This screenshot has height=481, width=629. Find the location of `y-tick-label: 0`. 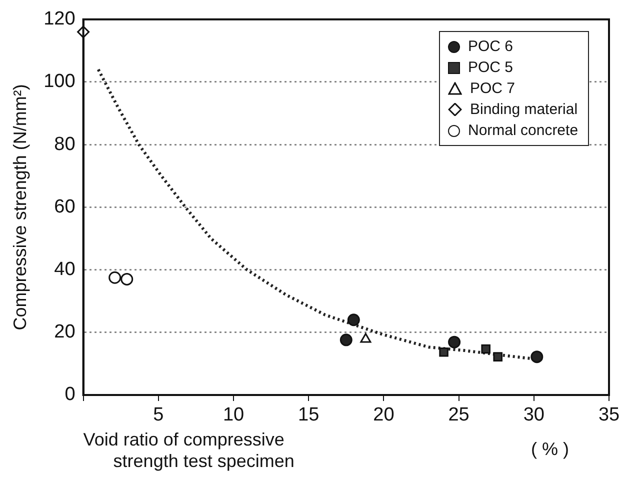

y-tick-label: 0 is located at coordinates (70, 395).